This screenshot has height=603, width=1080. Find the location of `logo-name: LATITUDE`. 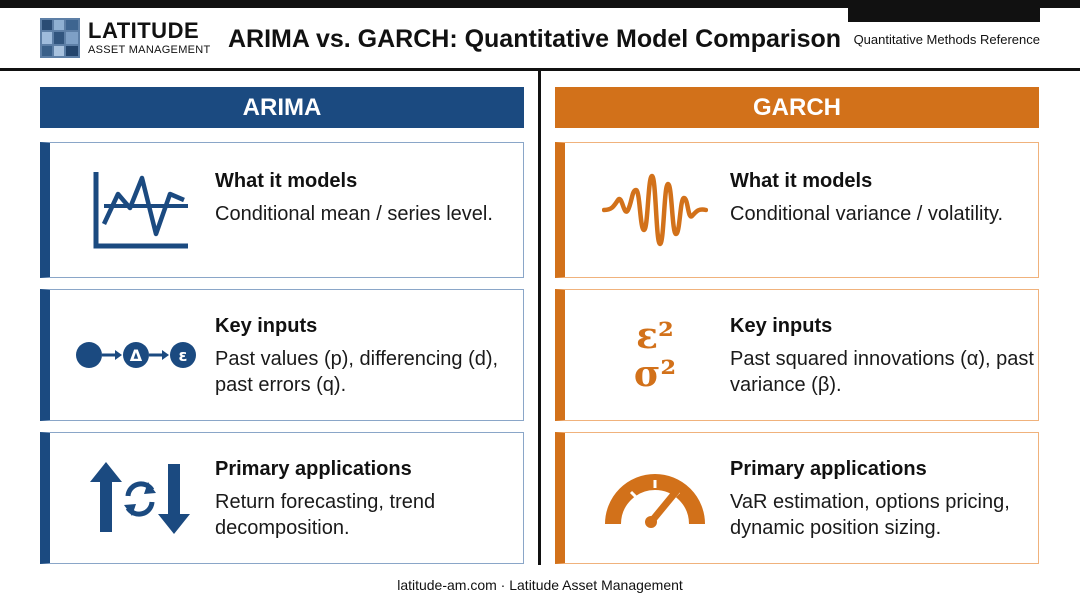

logo-name: LATITUDE is located at coordinates (144, 30).